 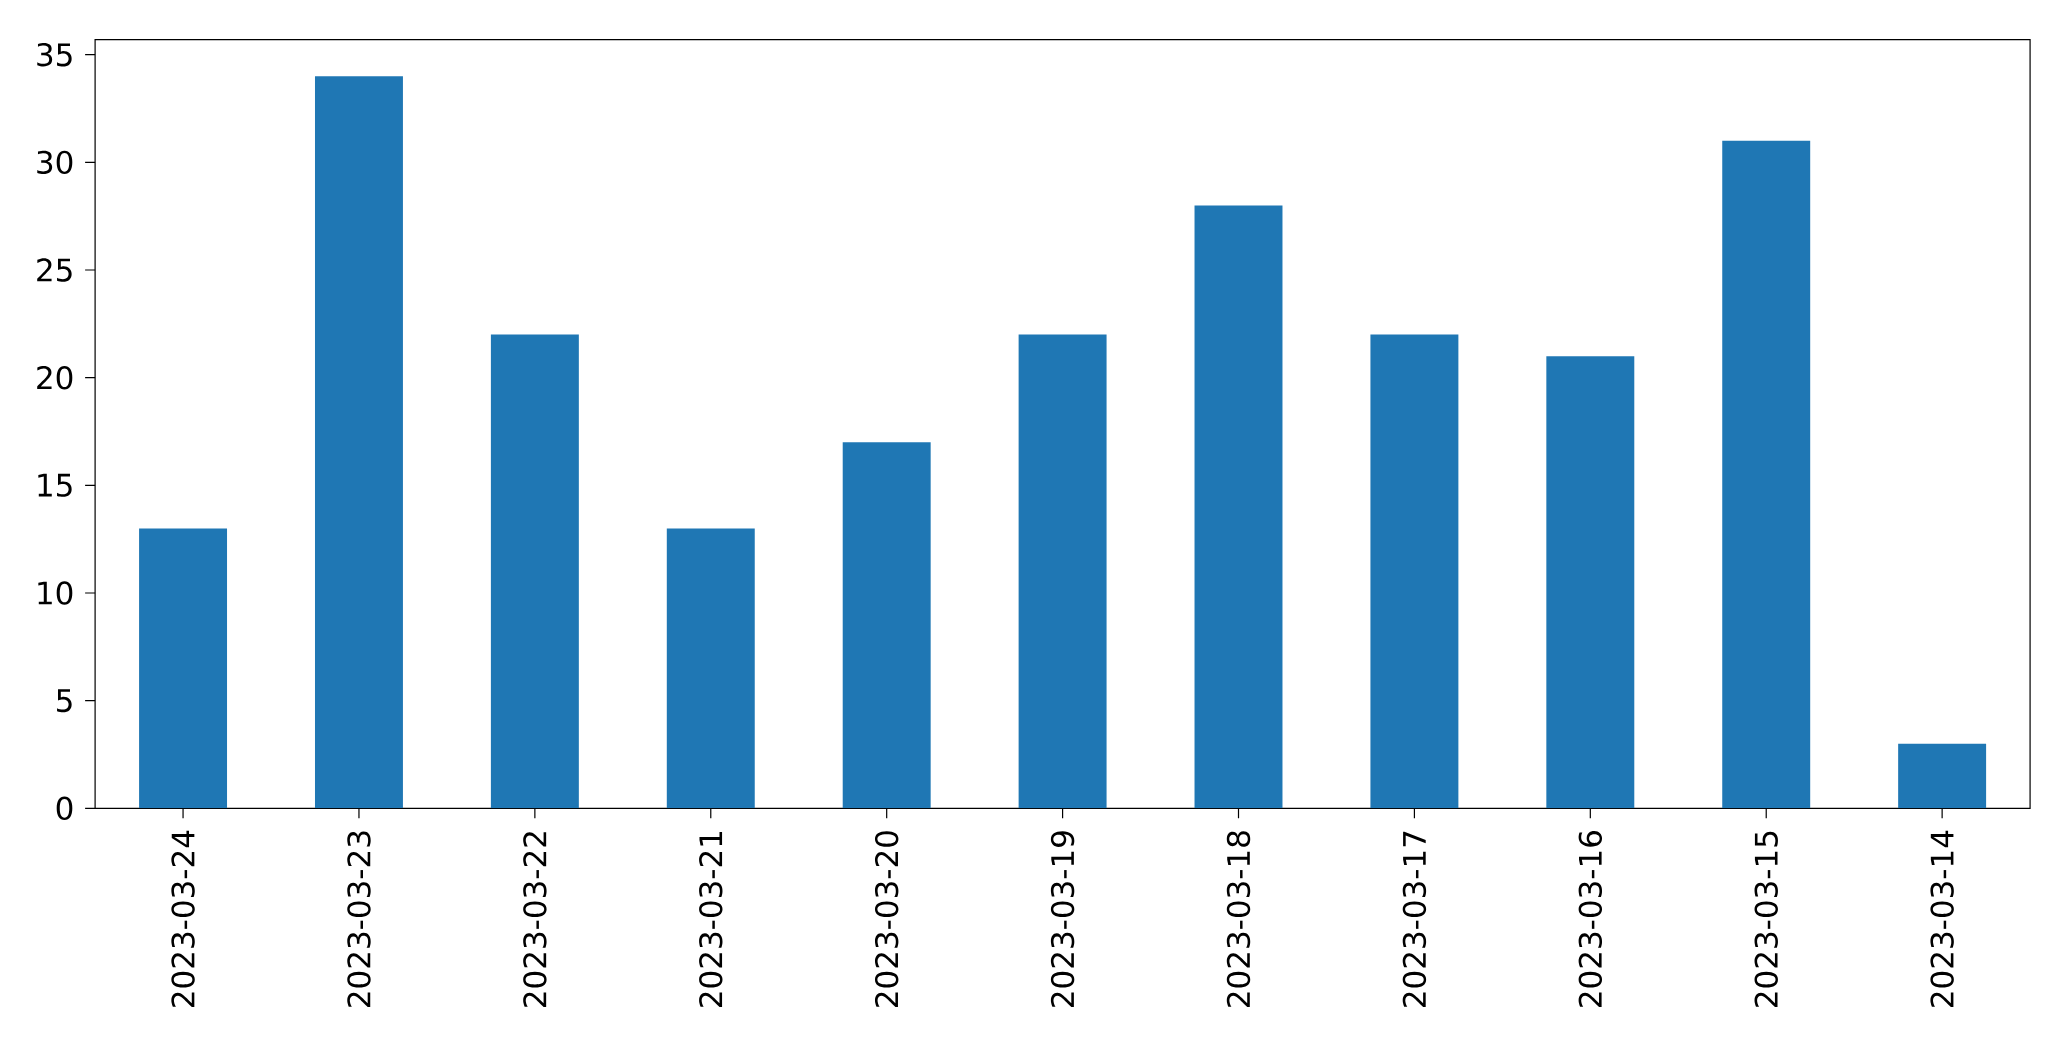 What do you see at coordinates (64, 808) in the screenshot?
I see `y-tick-label: 0` at bounding box center [64, 808].